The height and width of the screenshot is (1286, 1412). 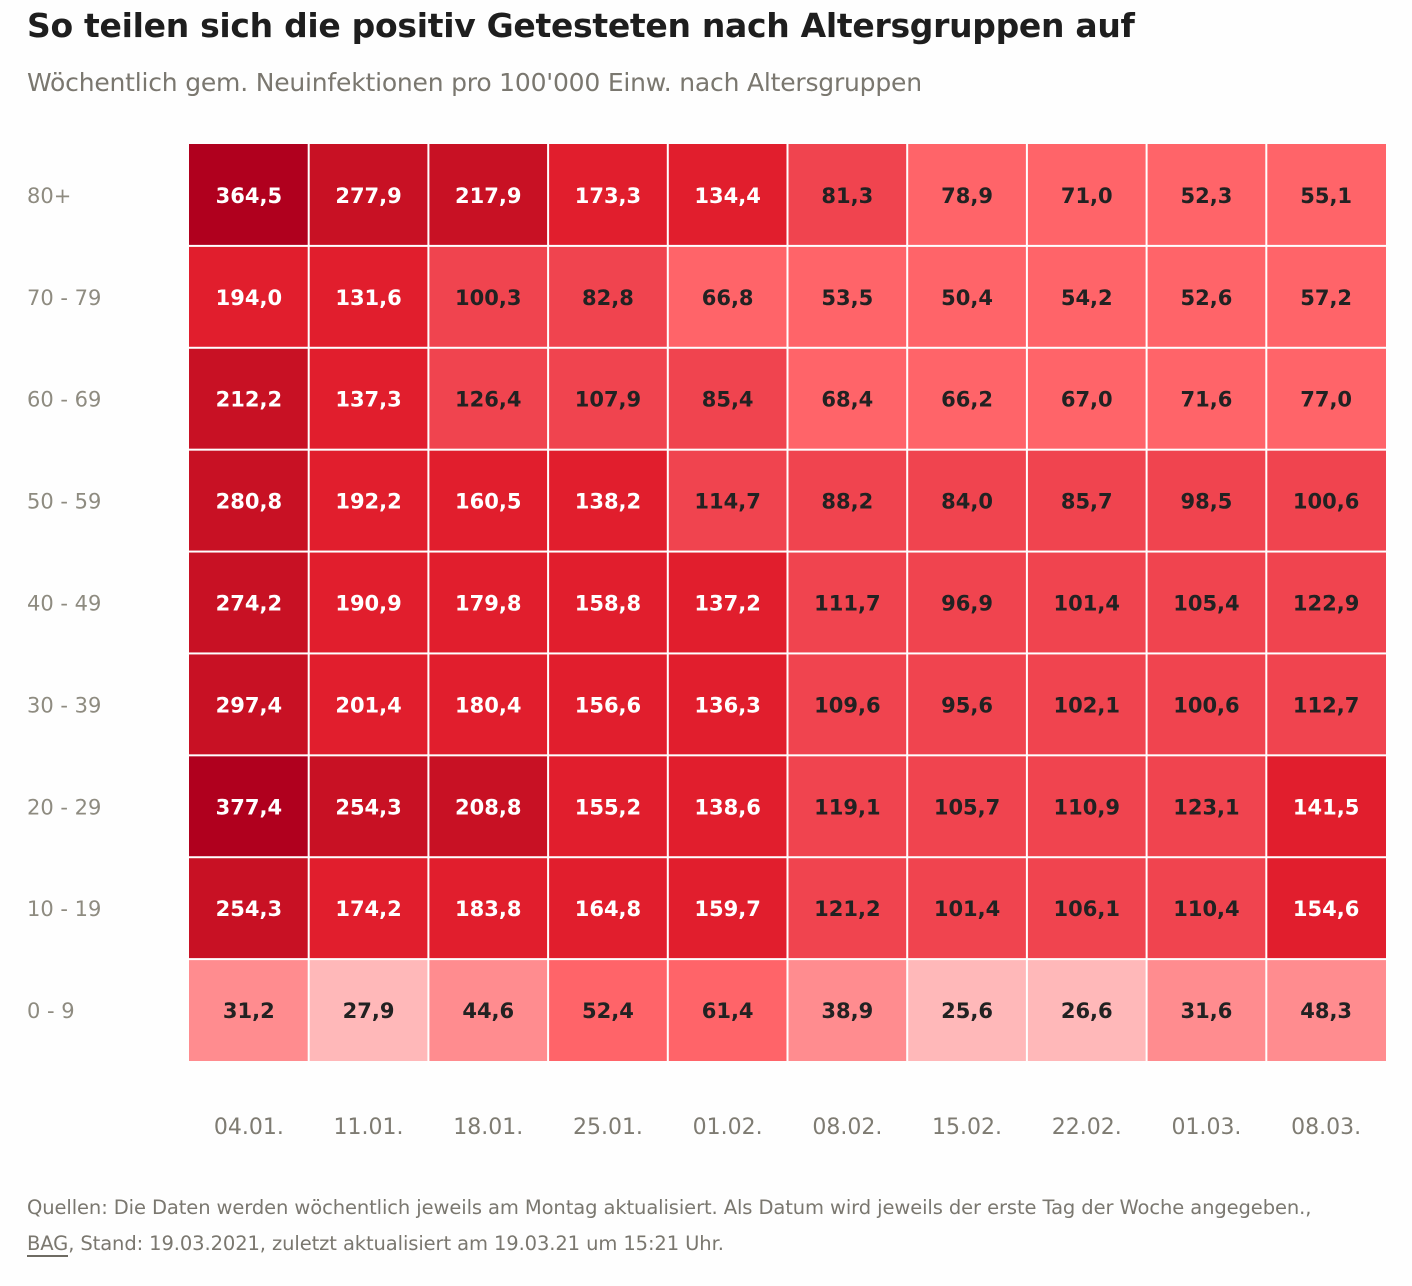 What do you see at coordinates (847, 807) in the screenshot?
I see `cell-value-label: 119,1` at bounding box center [847, 807].